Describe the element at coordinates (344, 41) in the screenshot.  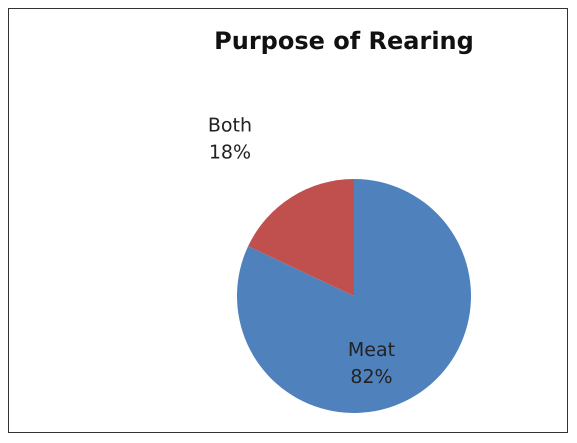
I see `chart-title: Purpose of Rearing` at that location.